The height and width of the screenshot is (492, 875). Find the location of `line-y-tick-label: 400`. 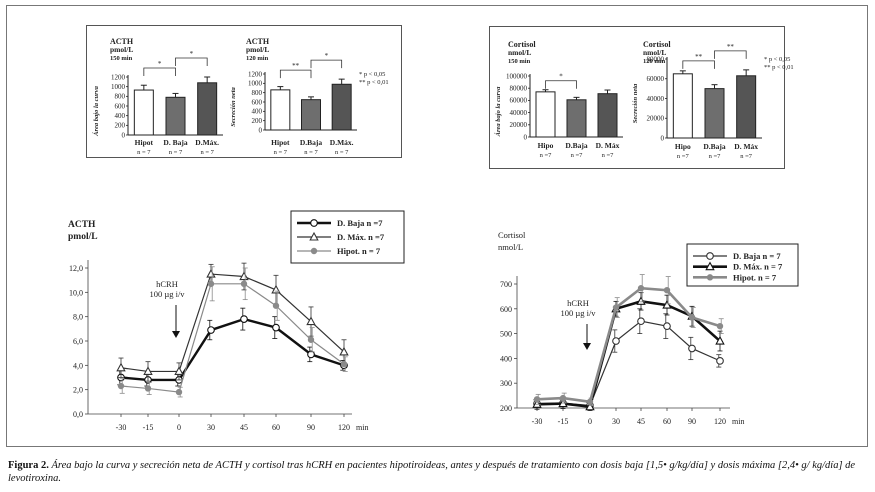

line-y-tick-label: 400 is located at coordinates (506, 358).